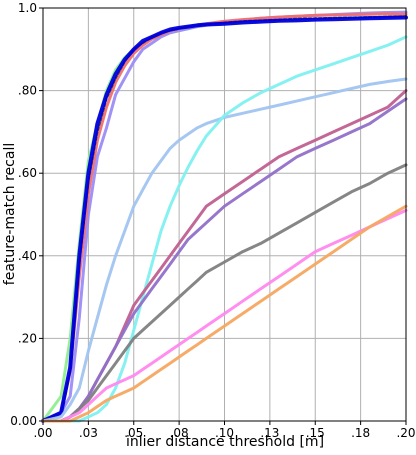  What do you see at coordinates (405, 433) in the screenshot?
I see `x-tick-label: .20` at bounding box center [405, 433].